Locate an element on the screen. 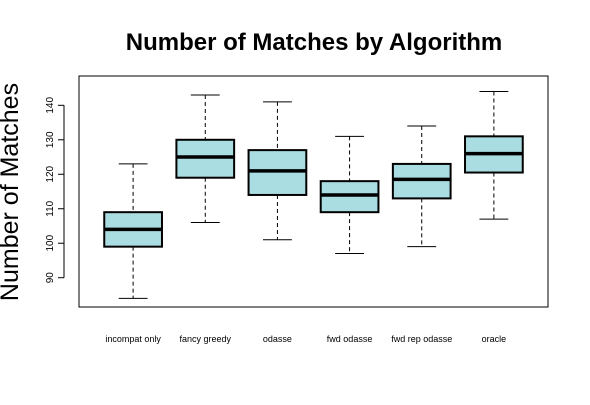 This screenshot has height=405, width=590. box-fwd-rep-odasse is located at coordinates (421, 186).